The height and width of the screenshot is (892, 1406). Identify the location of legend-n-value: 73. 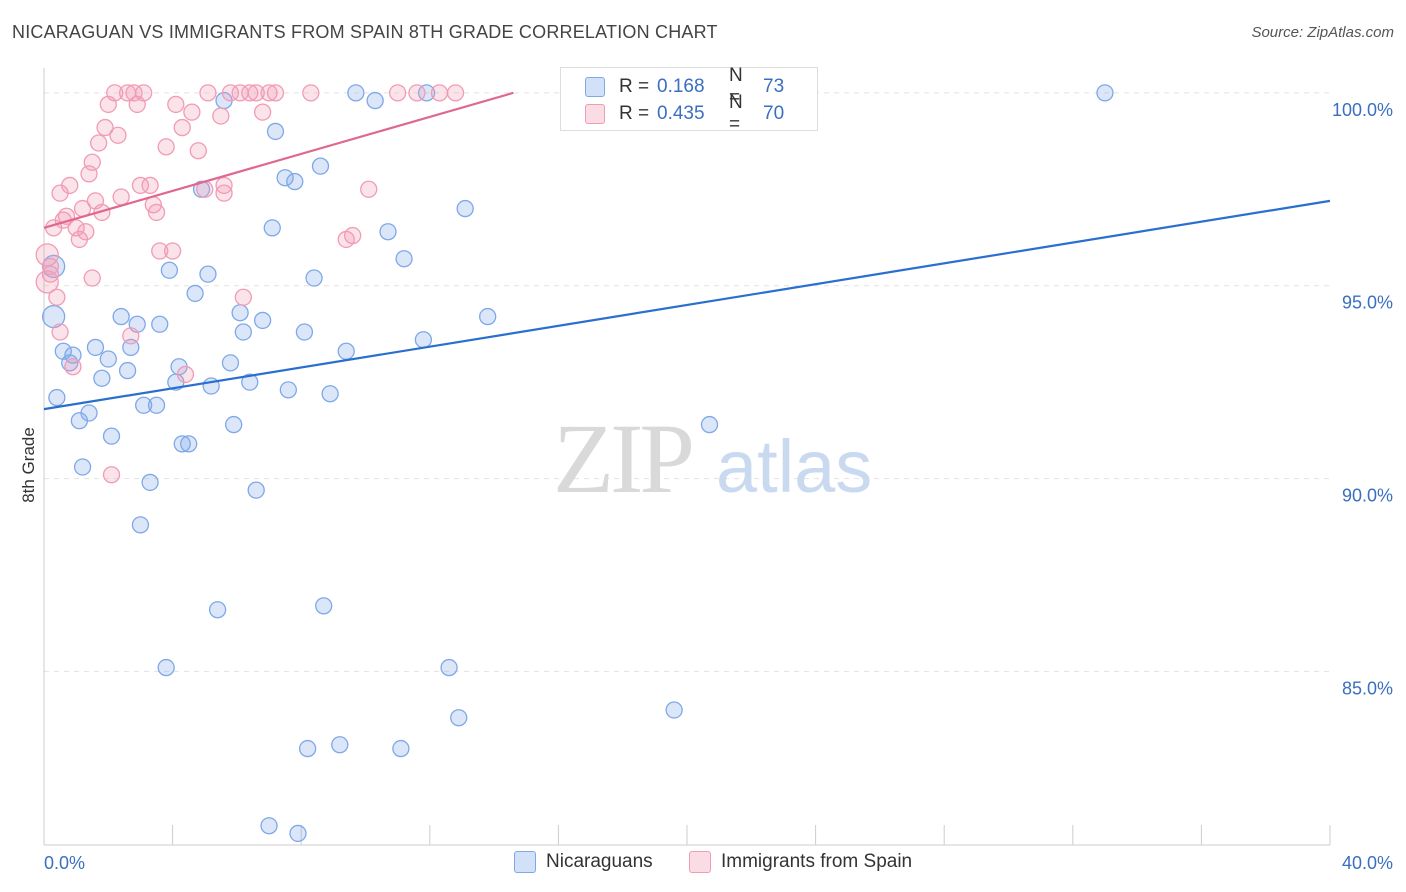
(774, 86).